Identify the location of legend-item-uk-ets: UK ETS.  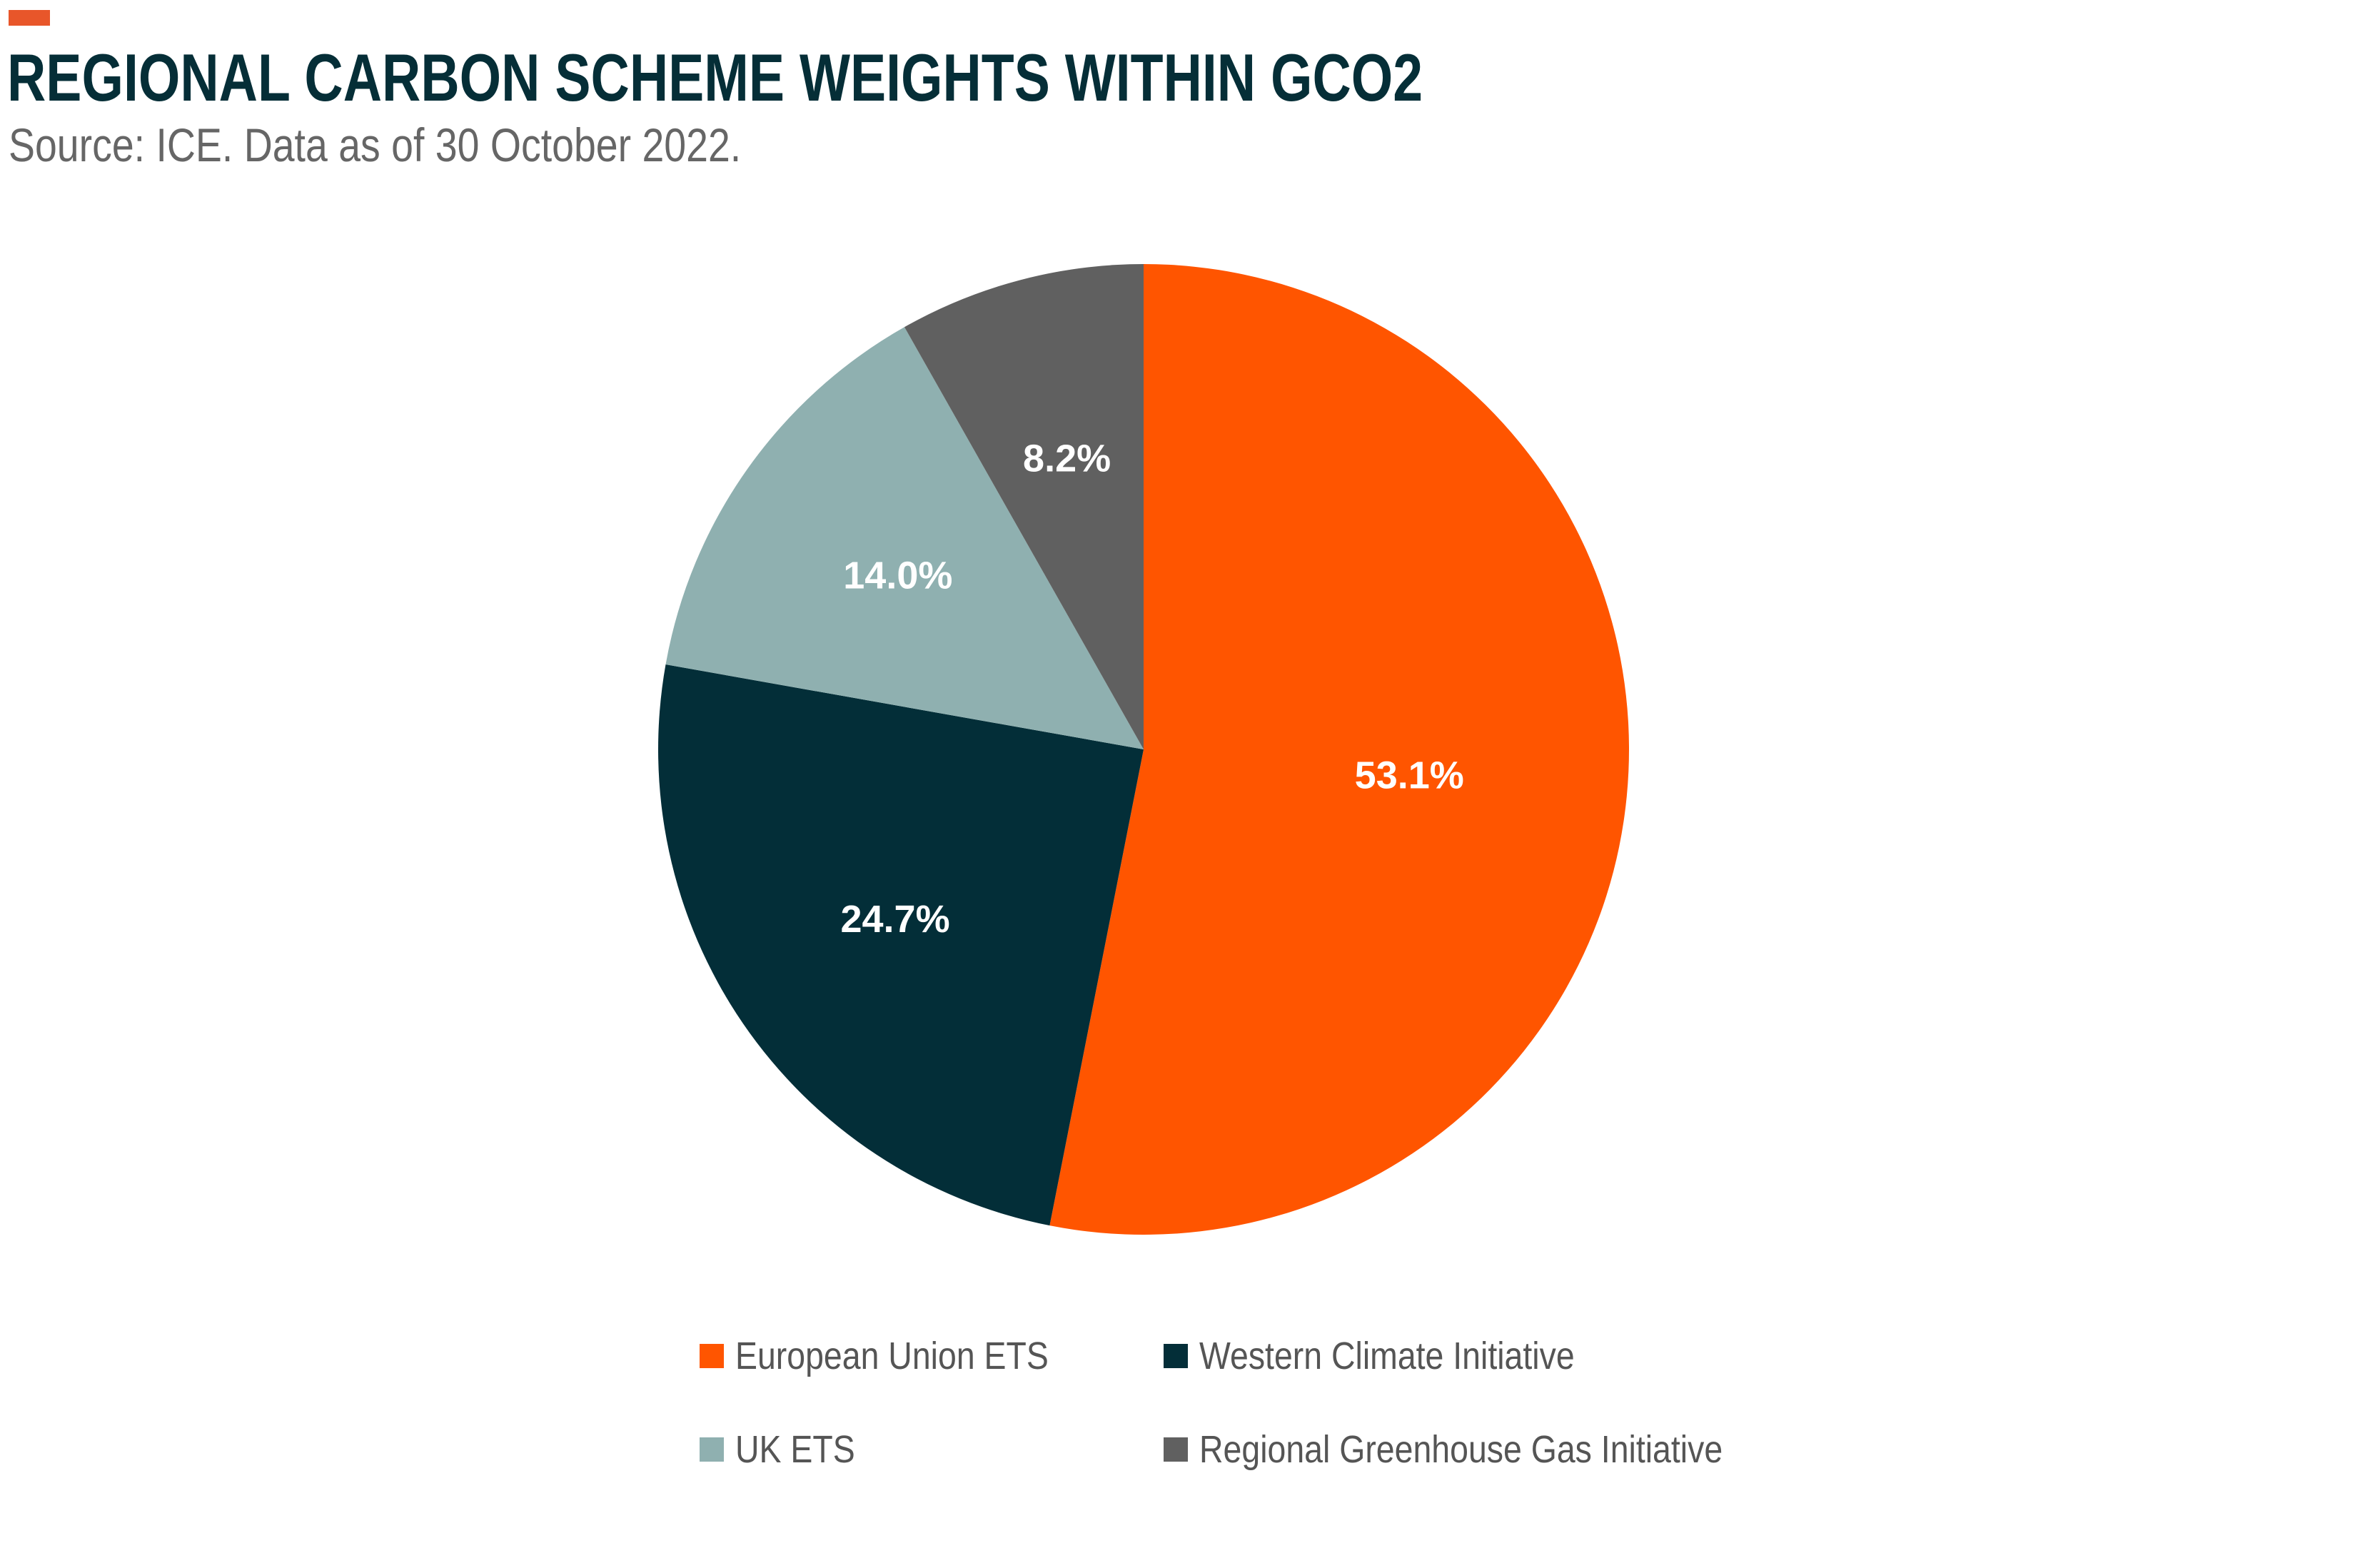
(787, 1449).